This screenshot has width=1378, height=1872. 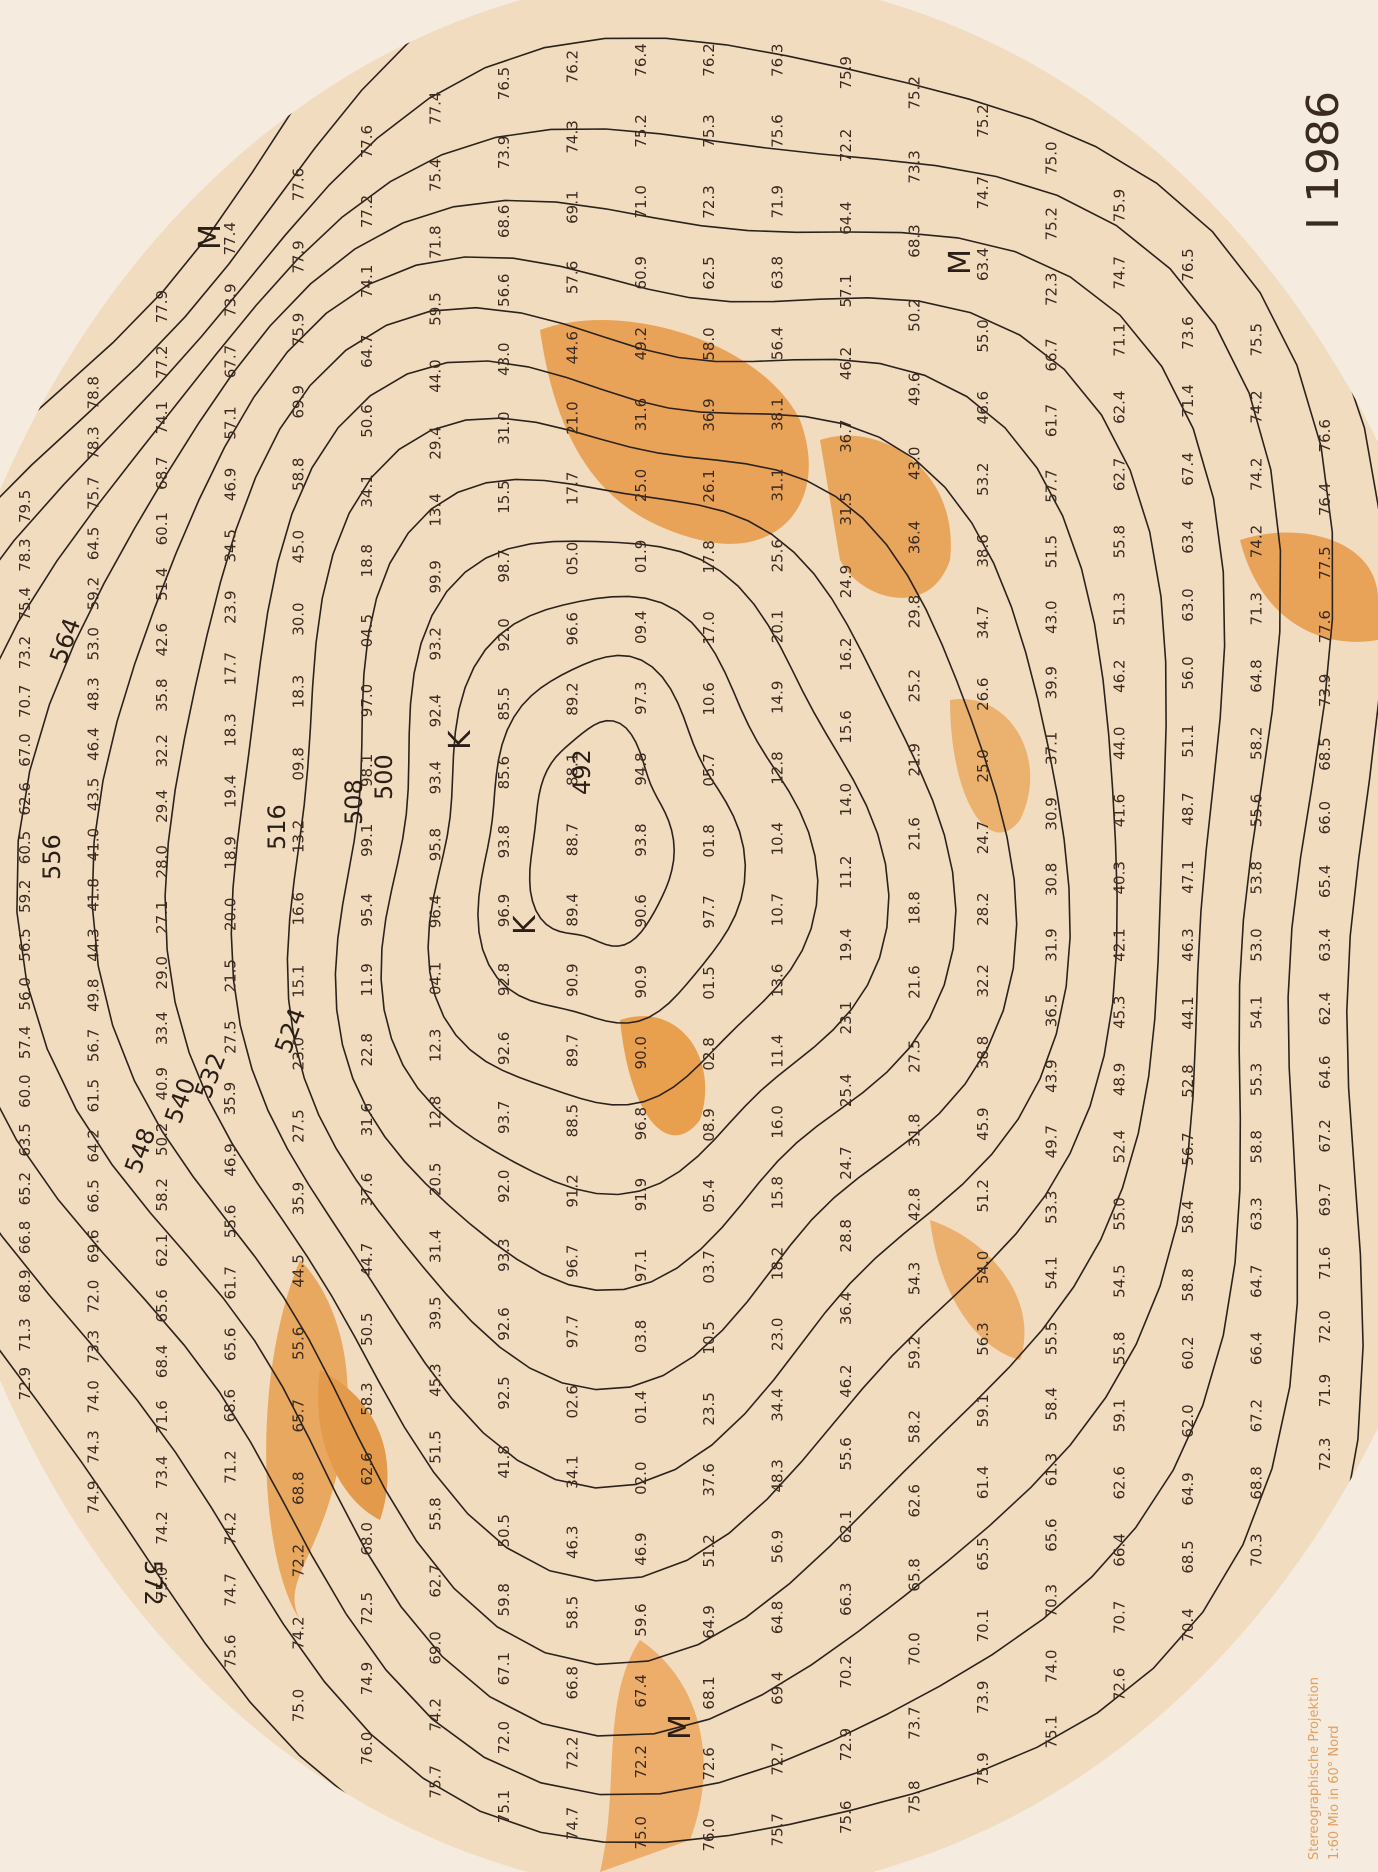 What do you see at coordinates (230, 1036) in the screenshot?
I see `station-value: 27.5` at bounding box center [230, 1036].